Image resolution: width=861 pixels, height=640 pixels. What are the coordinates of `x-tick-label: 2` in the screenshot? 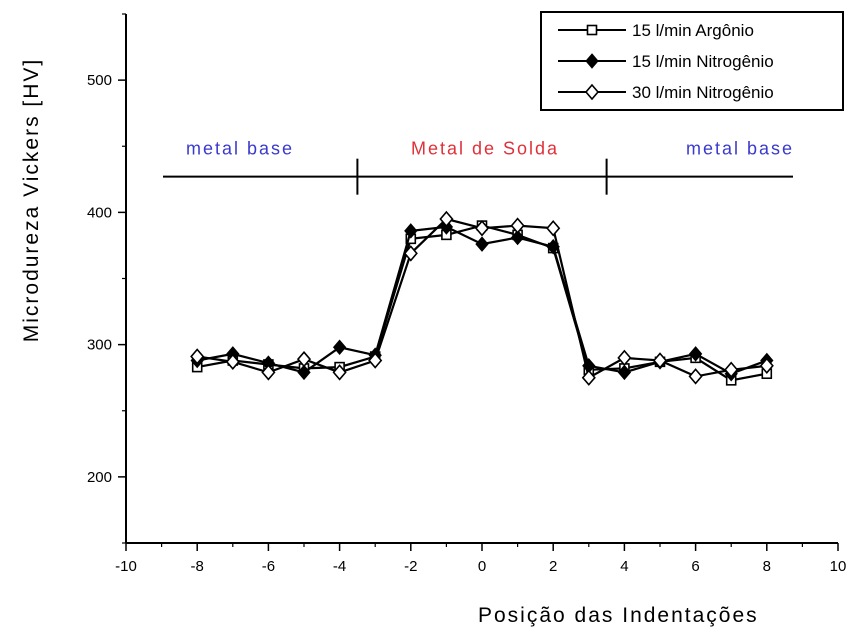 It's located at (553, 566).